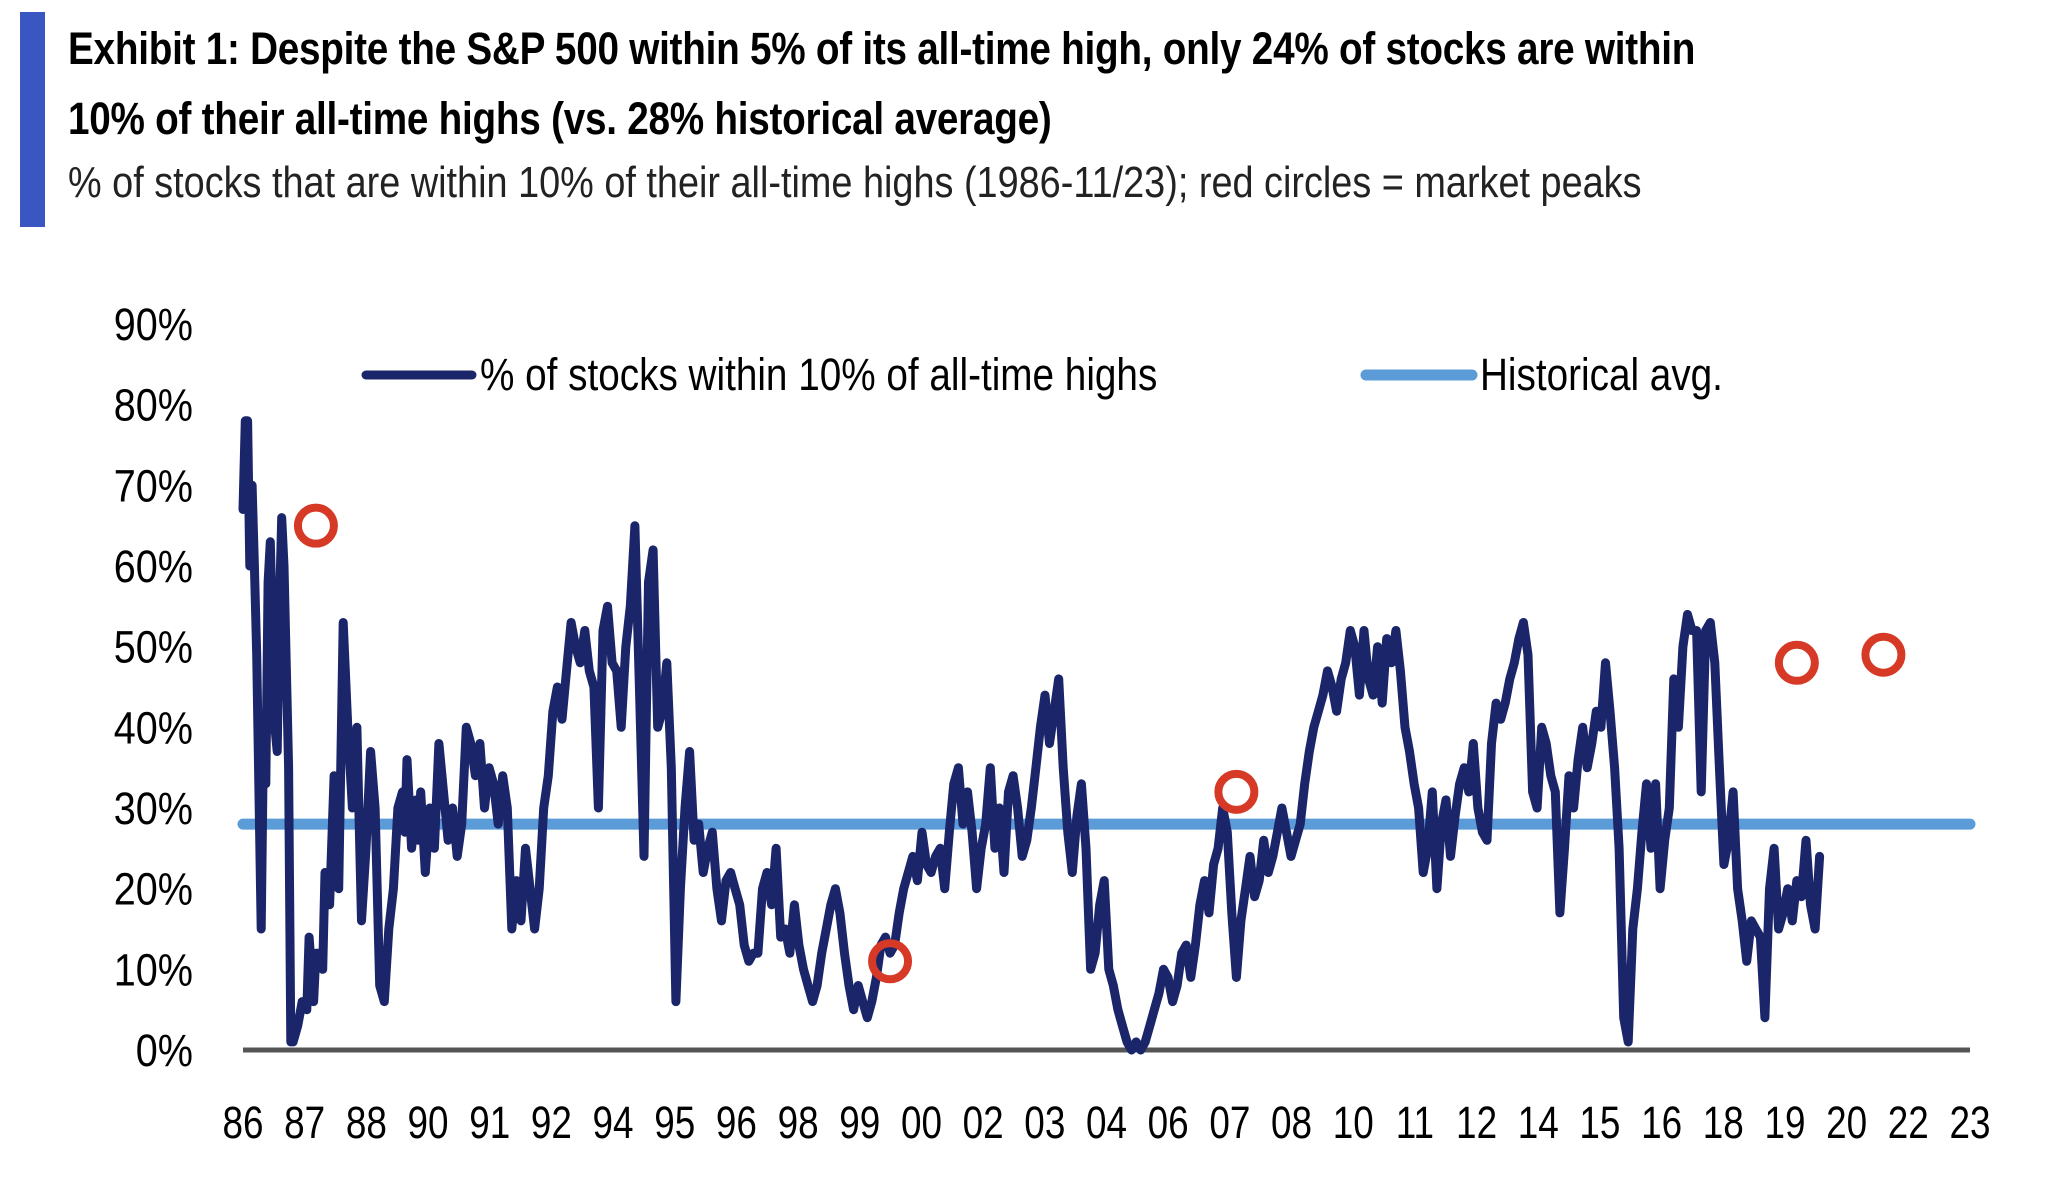 The width and height of the screenshot is (2055, 1197). Describe the element at coordinates (1168, 1123) in the screenshot. I see `x-tick-label: 06` at that location.